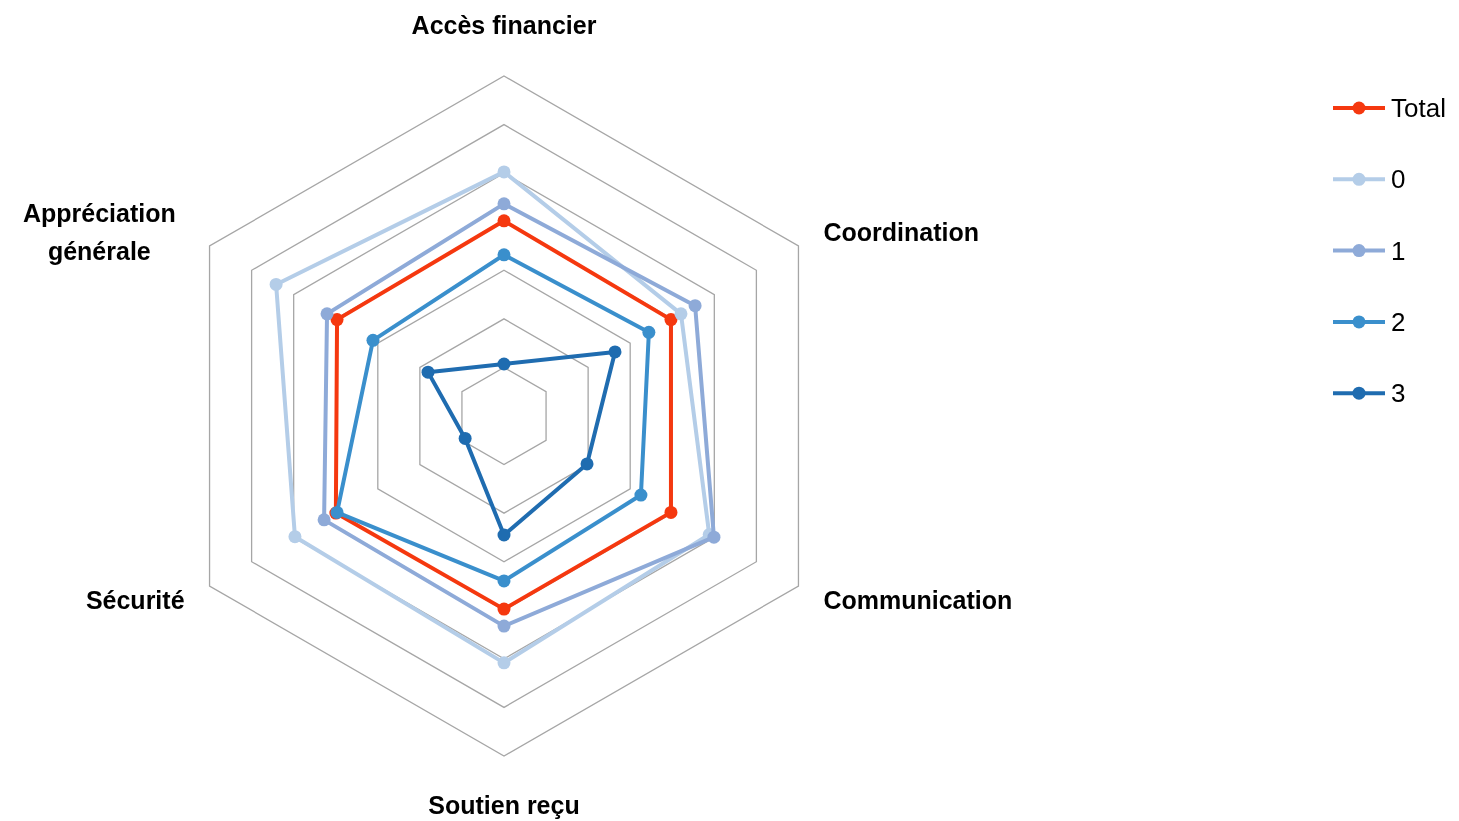 The height and width of the screenshot is (821, 1459). I want to click on legend-label: Total, so click(1418, 108).